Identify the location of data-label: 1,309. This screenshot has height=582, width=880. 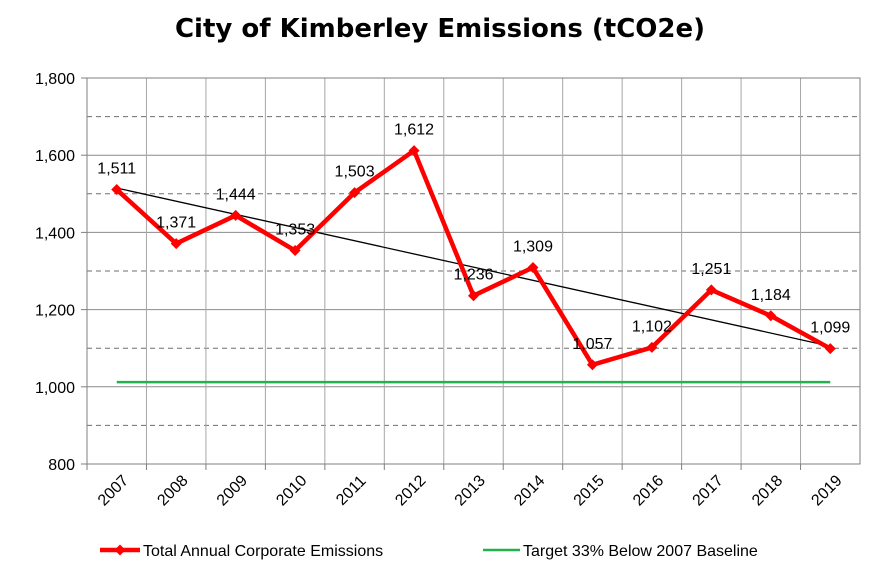
(533, 247).